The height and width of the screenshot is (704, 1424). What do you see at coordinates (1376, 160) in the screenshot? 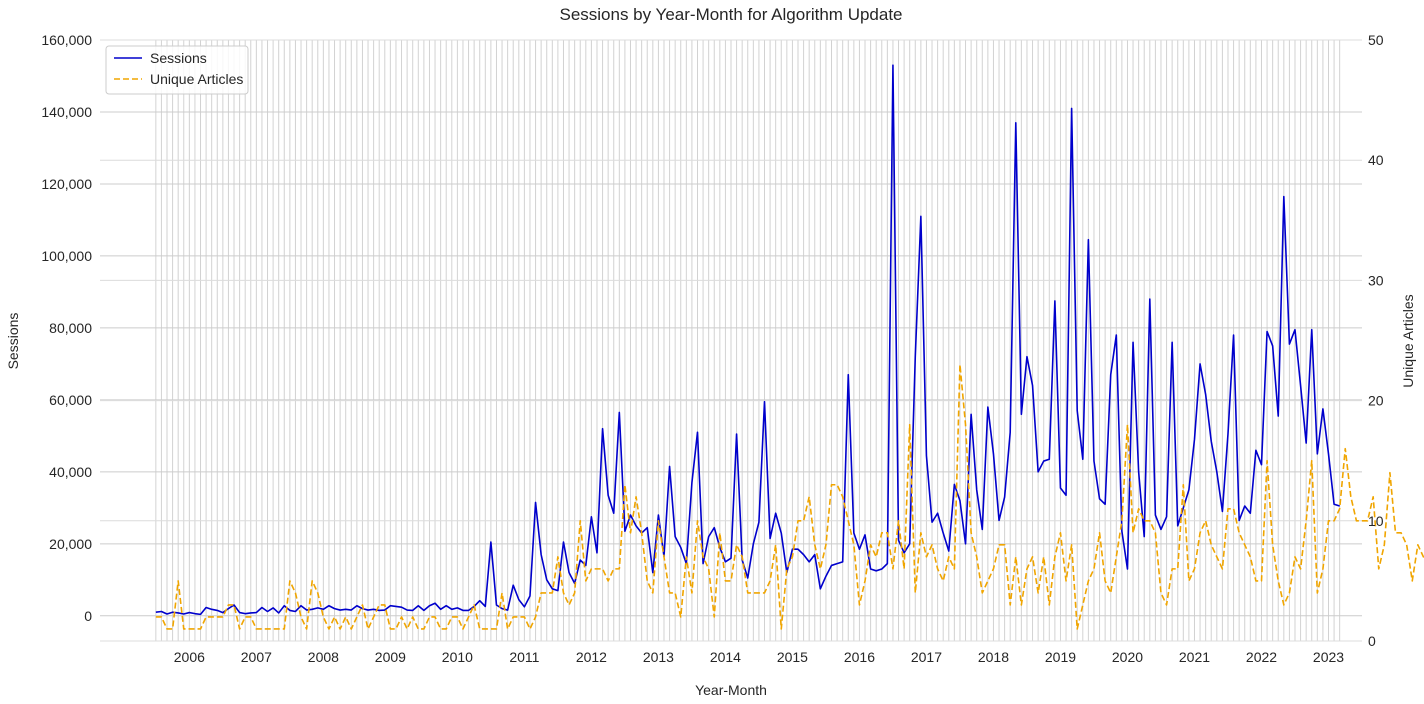
I see `y2-tick-label: 40` at bounding box center [1376, 160].